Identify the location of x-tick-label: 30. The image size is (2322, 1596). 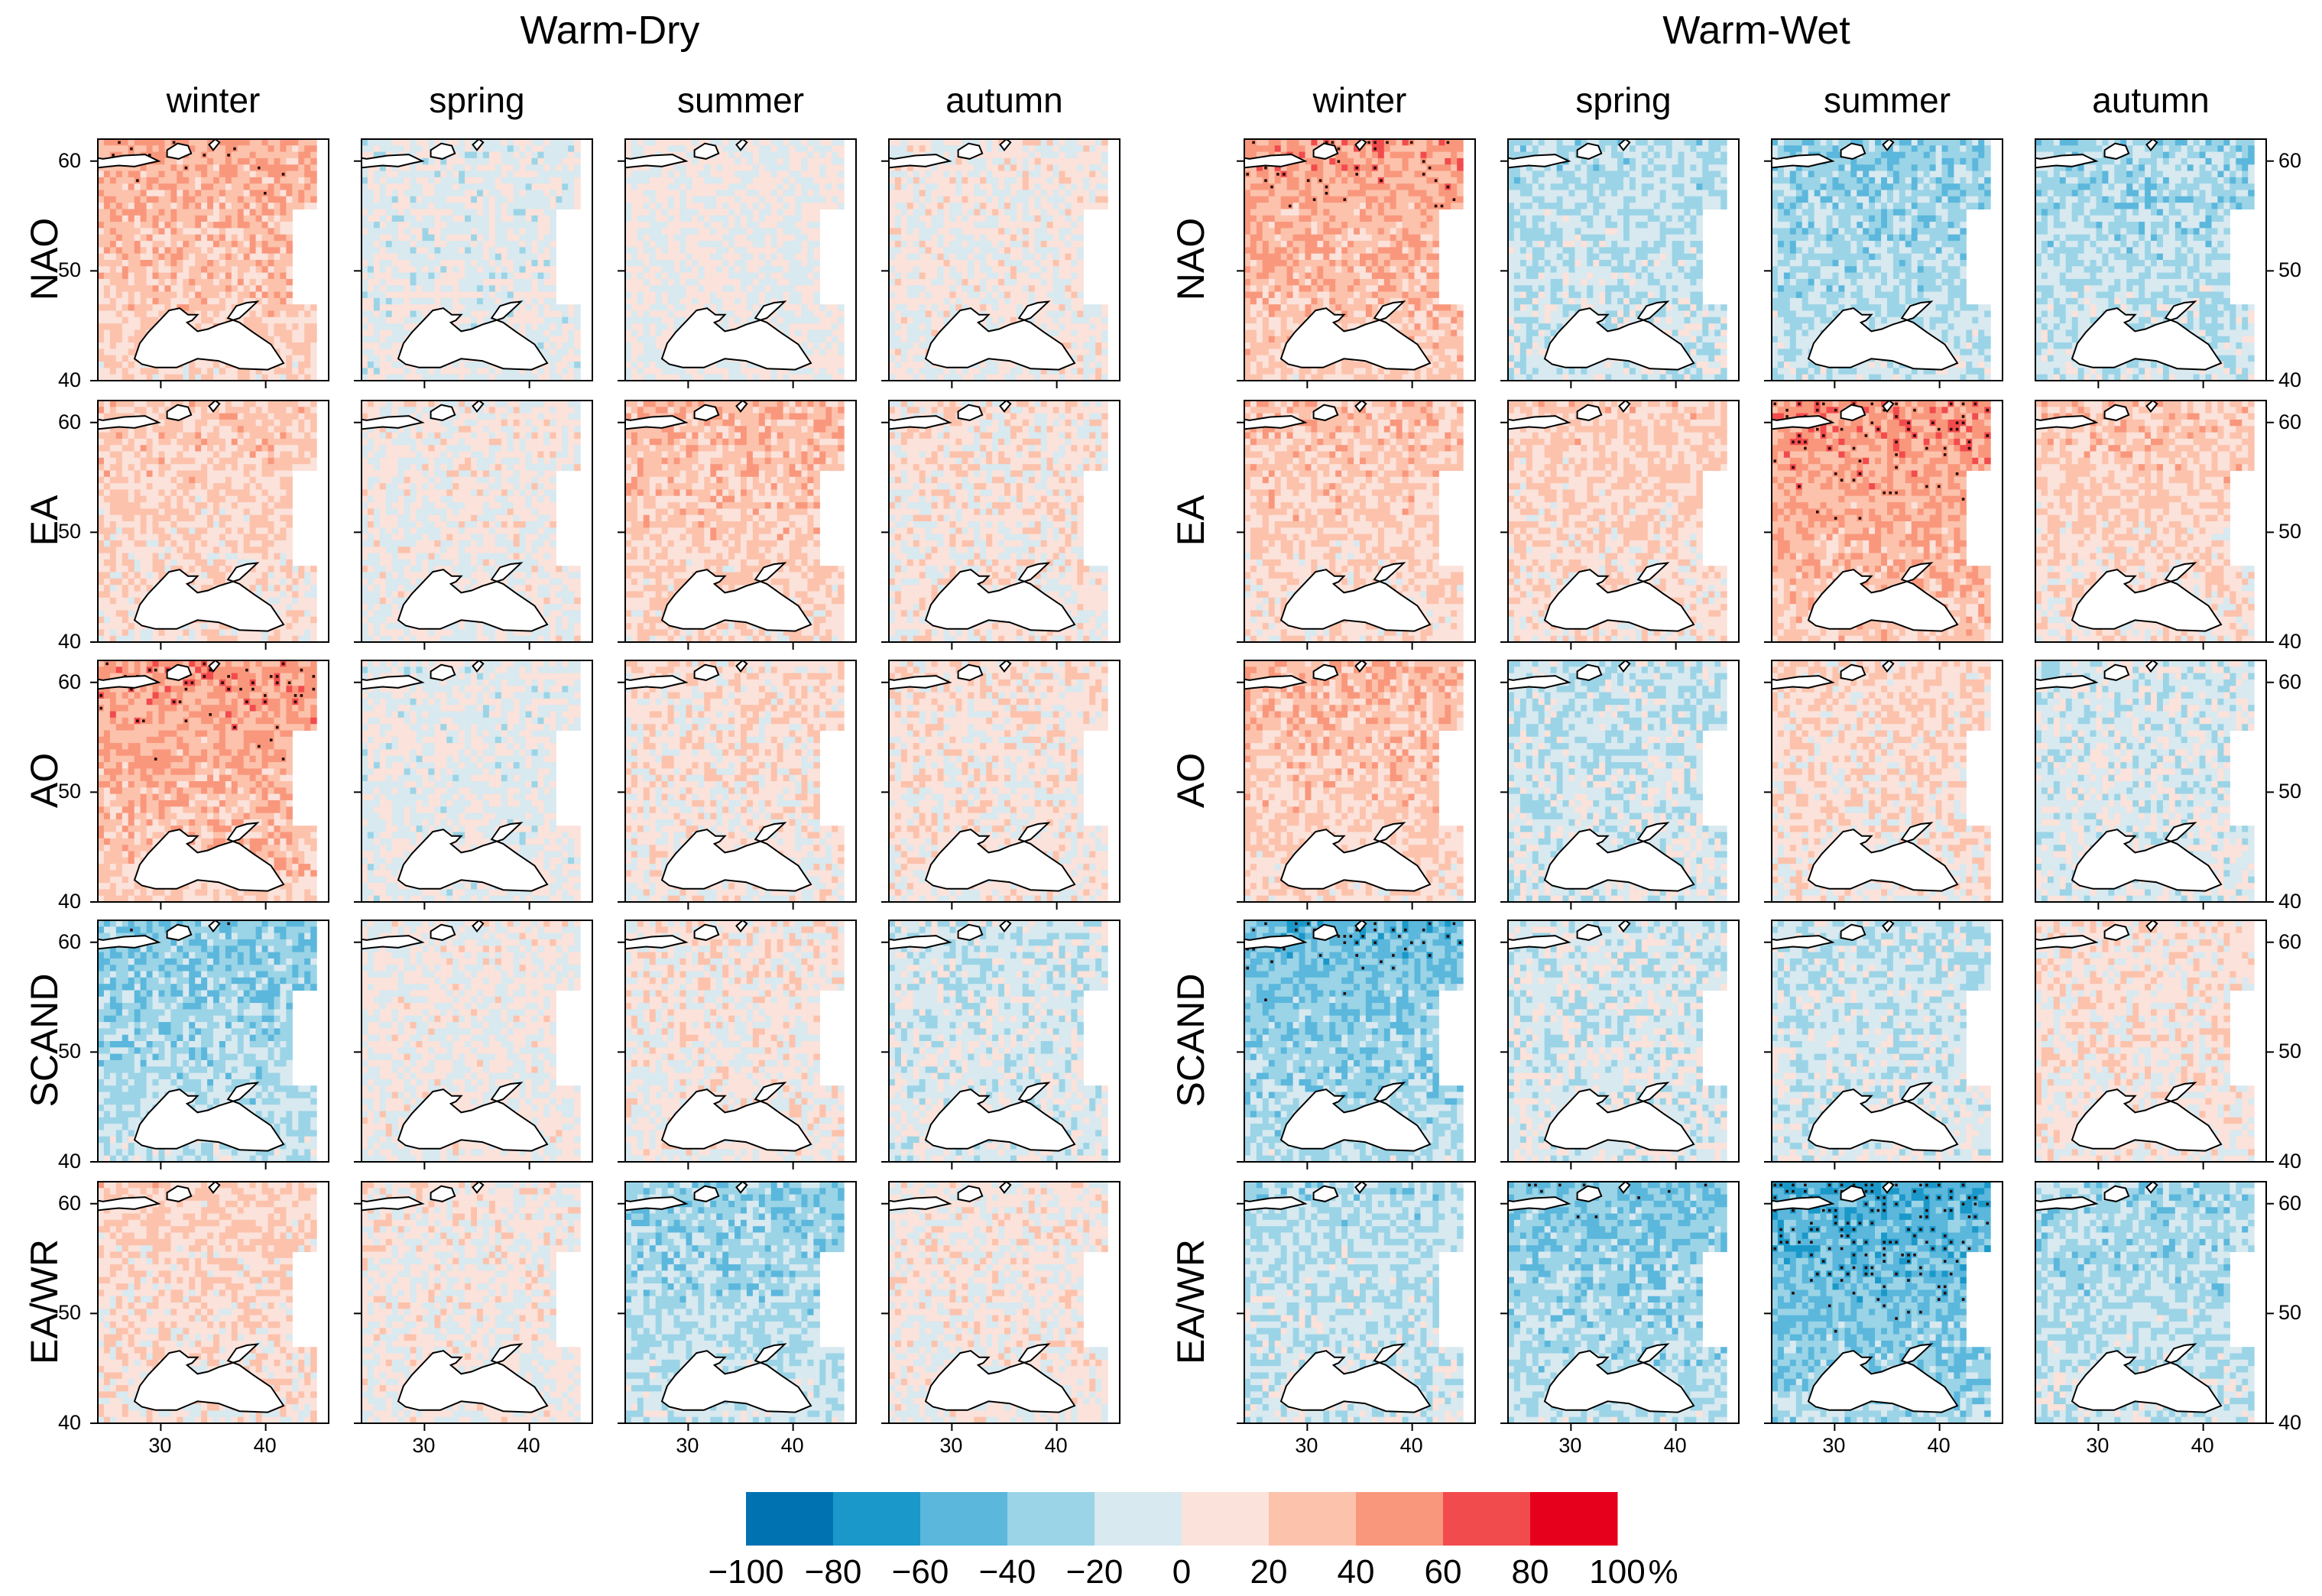
(159, 1446).